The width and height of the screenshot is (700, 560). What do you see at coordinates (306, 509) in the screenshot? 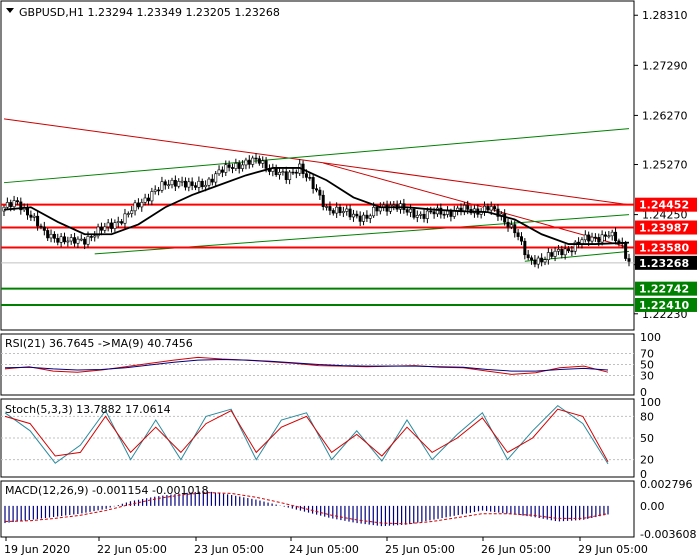
I see `macd-panel` at bounding box center [306, 509].